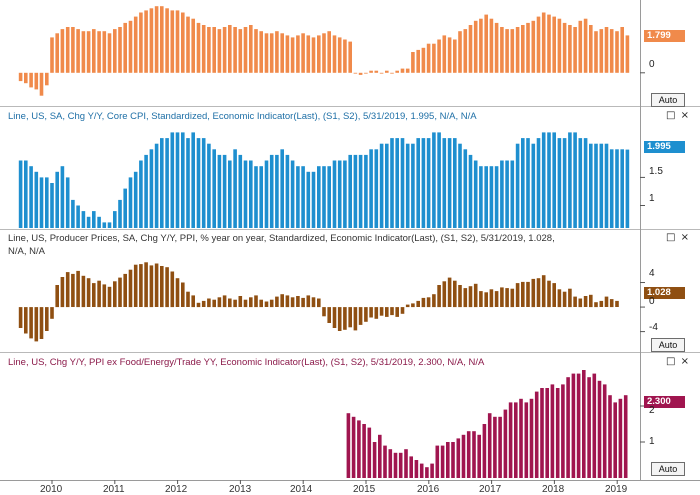 The width and height of the screenshot is (700, 495). Describe the element at coordinates (176, 489) in the screenshot. I see `x-tick-label: 2012` at that location.